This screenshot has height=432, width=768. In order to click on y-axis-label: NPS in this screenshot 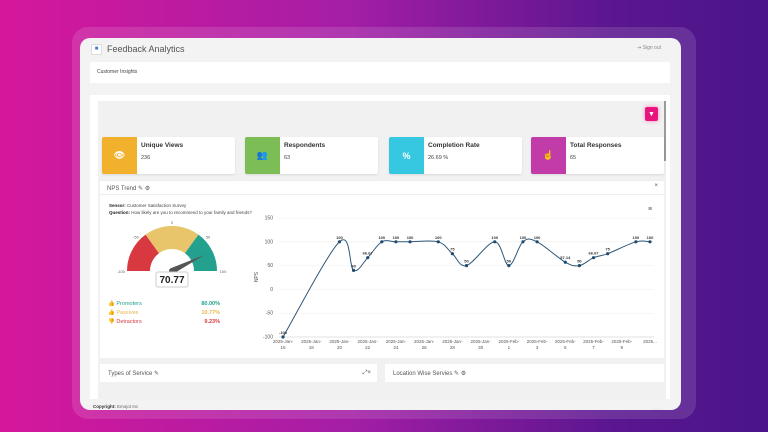, I will do `click(257, 276)`.